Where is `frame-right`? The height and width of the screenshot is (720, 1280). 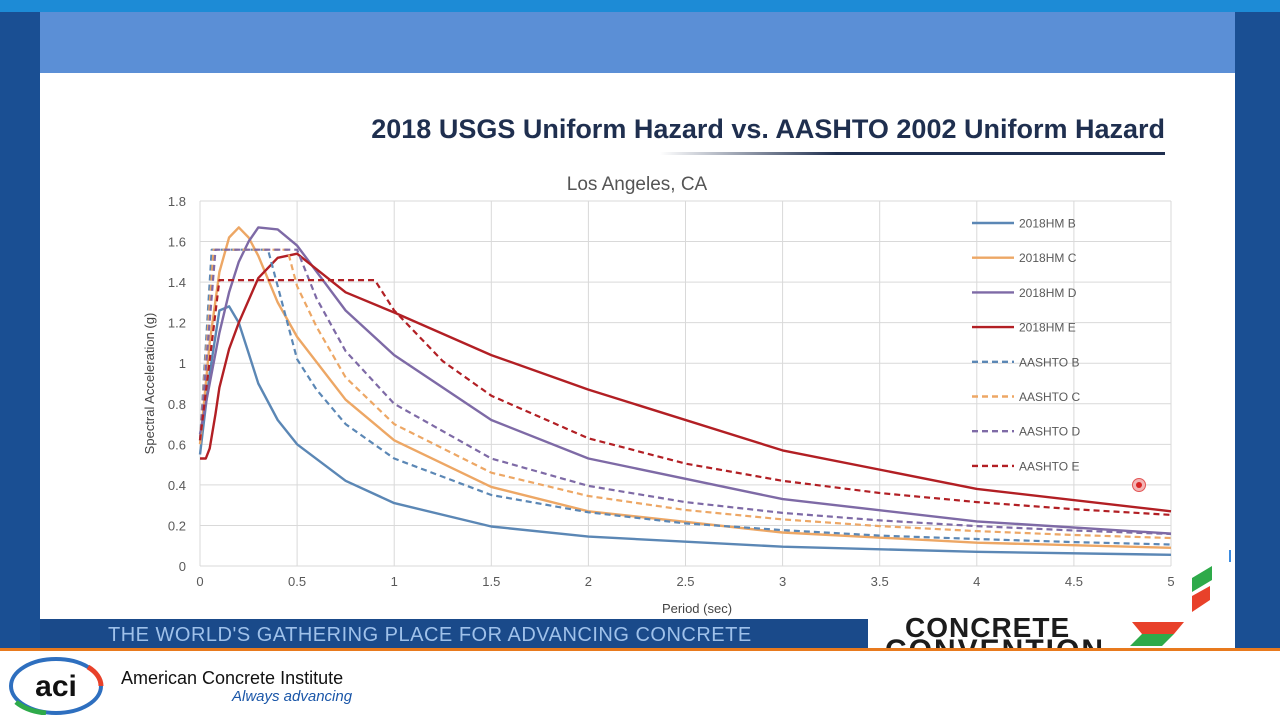 frame-right is located at coordinates (1257, 330).